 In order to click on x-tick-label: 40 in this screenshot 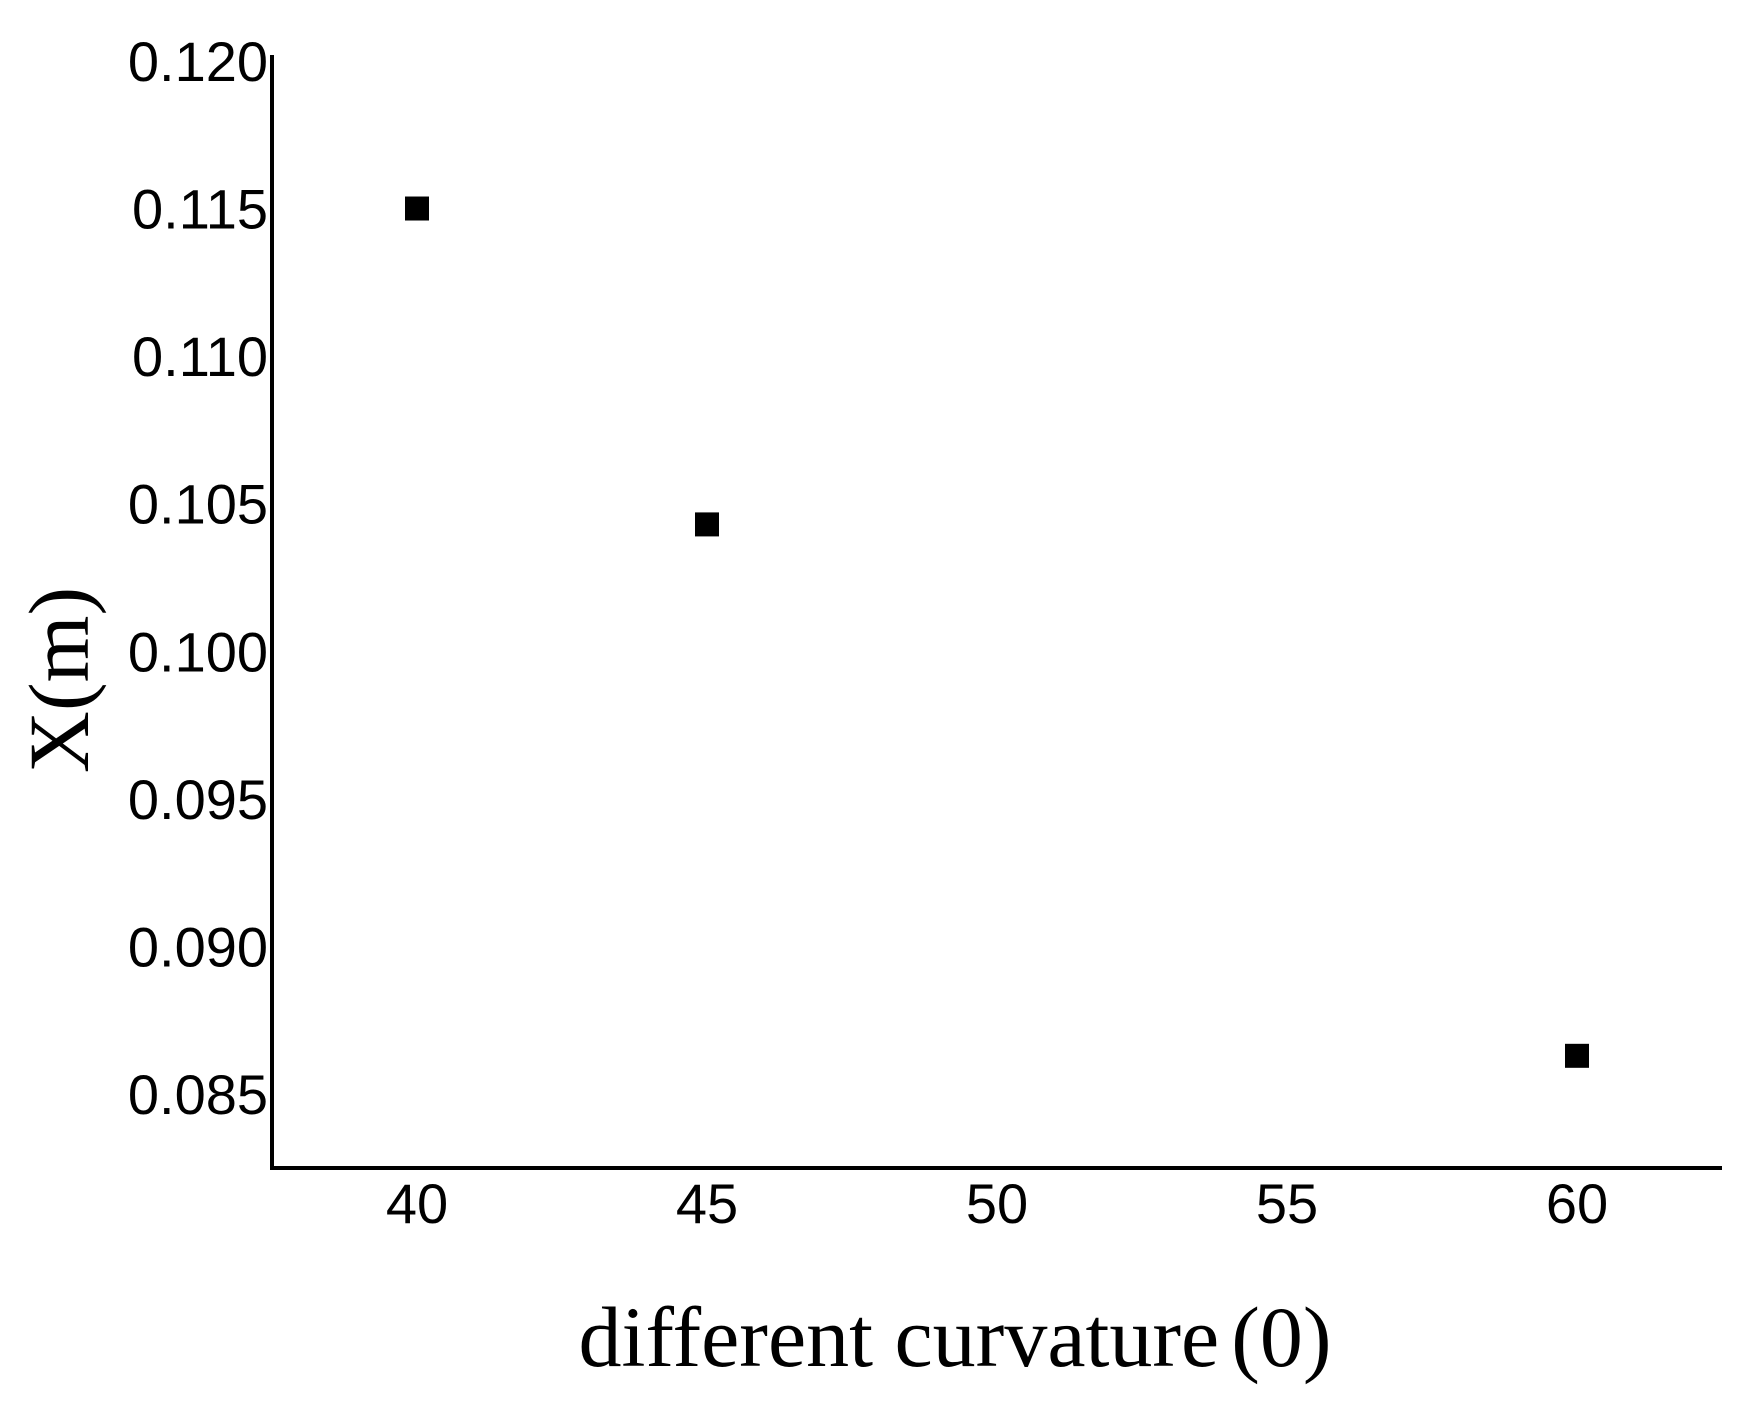, I will do `click(417, 1203)`.